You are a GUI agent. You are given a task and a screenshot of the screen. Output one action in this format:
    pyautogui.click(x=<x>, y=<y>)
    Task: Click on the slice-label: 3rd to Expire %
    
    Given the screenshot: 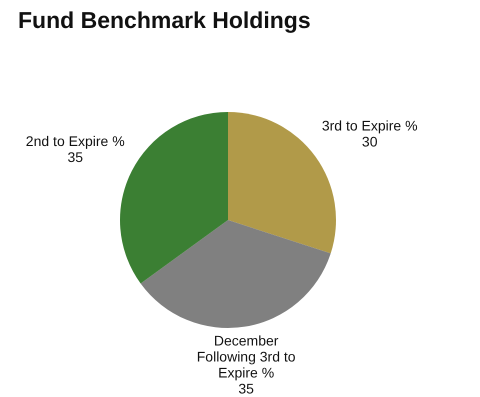 What is the action you would take?
    pyautogui.click(x=370, y=126)
    